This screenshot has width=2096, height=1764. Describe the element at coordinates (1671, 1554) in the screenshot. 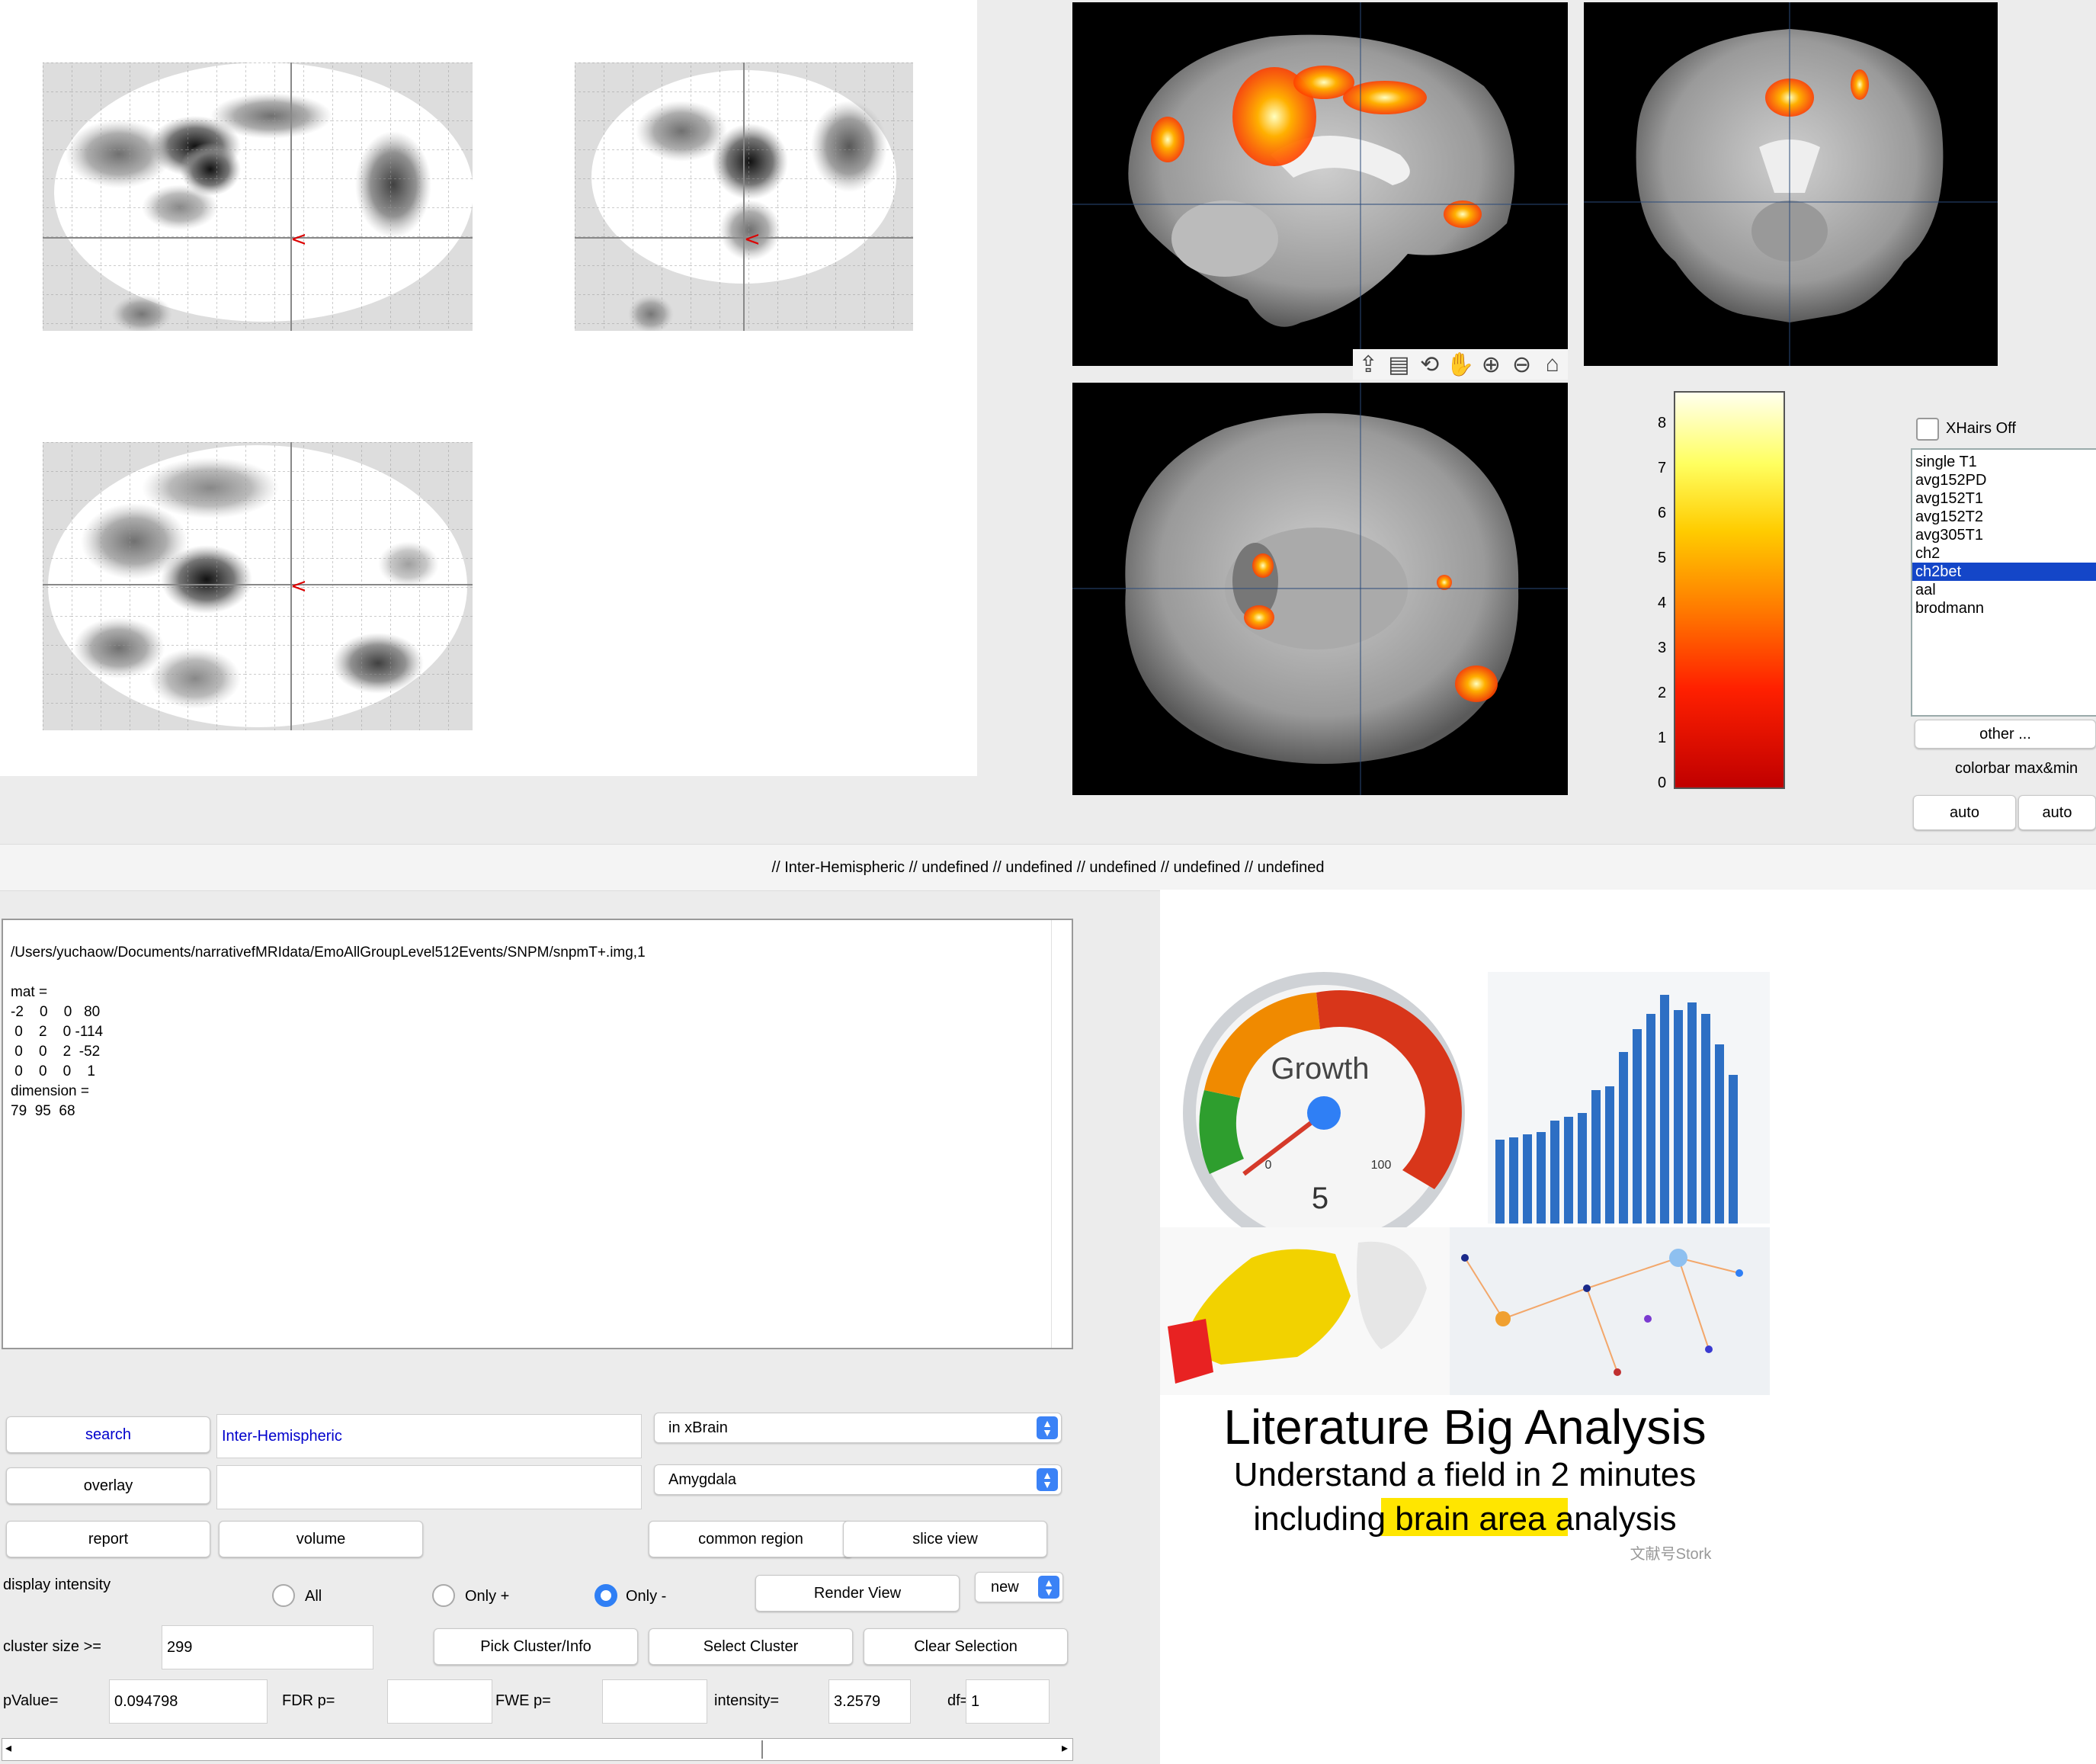

I see `watermark: 文献号Stork` at that location.